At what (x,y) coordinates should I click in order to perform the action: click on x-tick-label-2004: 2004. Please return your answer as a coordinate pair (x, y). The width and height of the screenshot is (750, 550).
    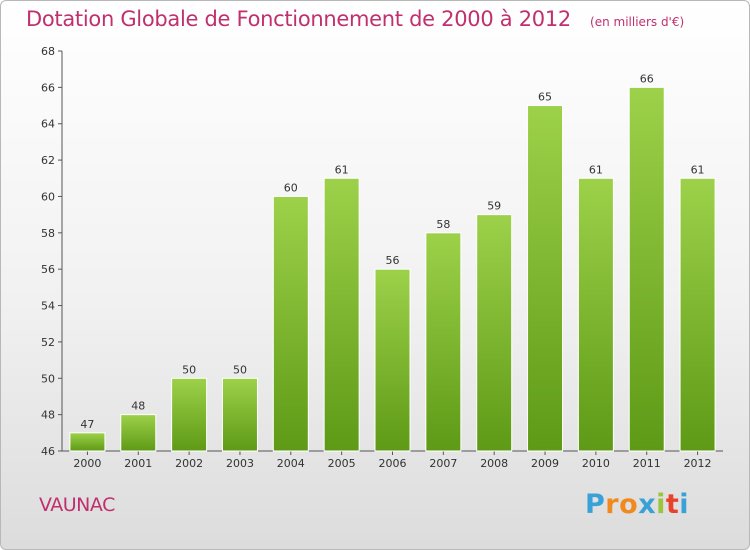
    Looking at the image, I should click on (291, 463).